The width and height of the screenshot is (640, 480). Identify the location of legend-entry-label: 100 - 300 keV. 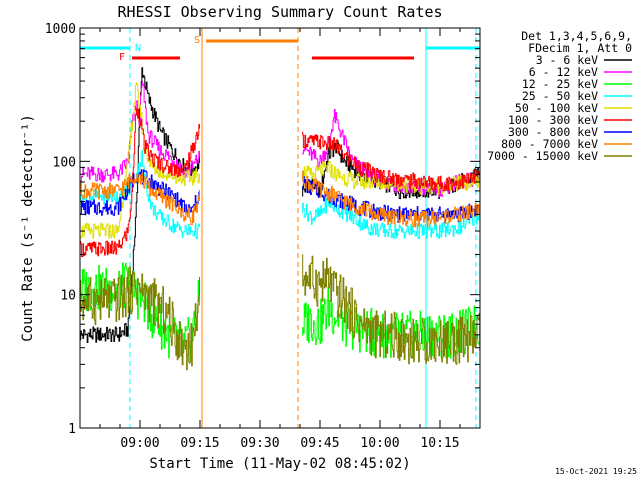
(553, 120).